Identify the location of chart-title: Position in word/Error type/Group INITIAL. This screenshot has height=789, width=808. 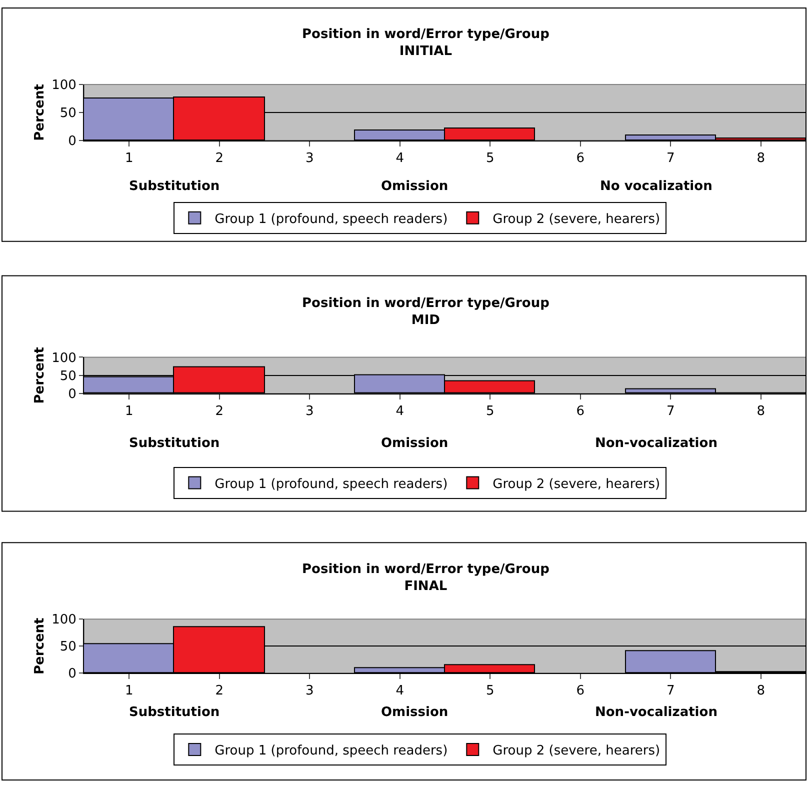
(426, 43).